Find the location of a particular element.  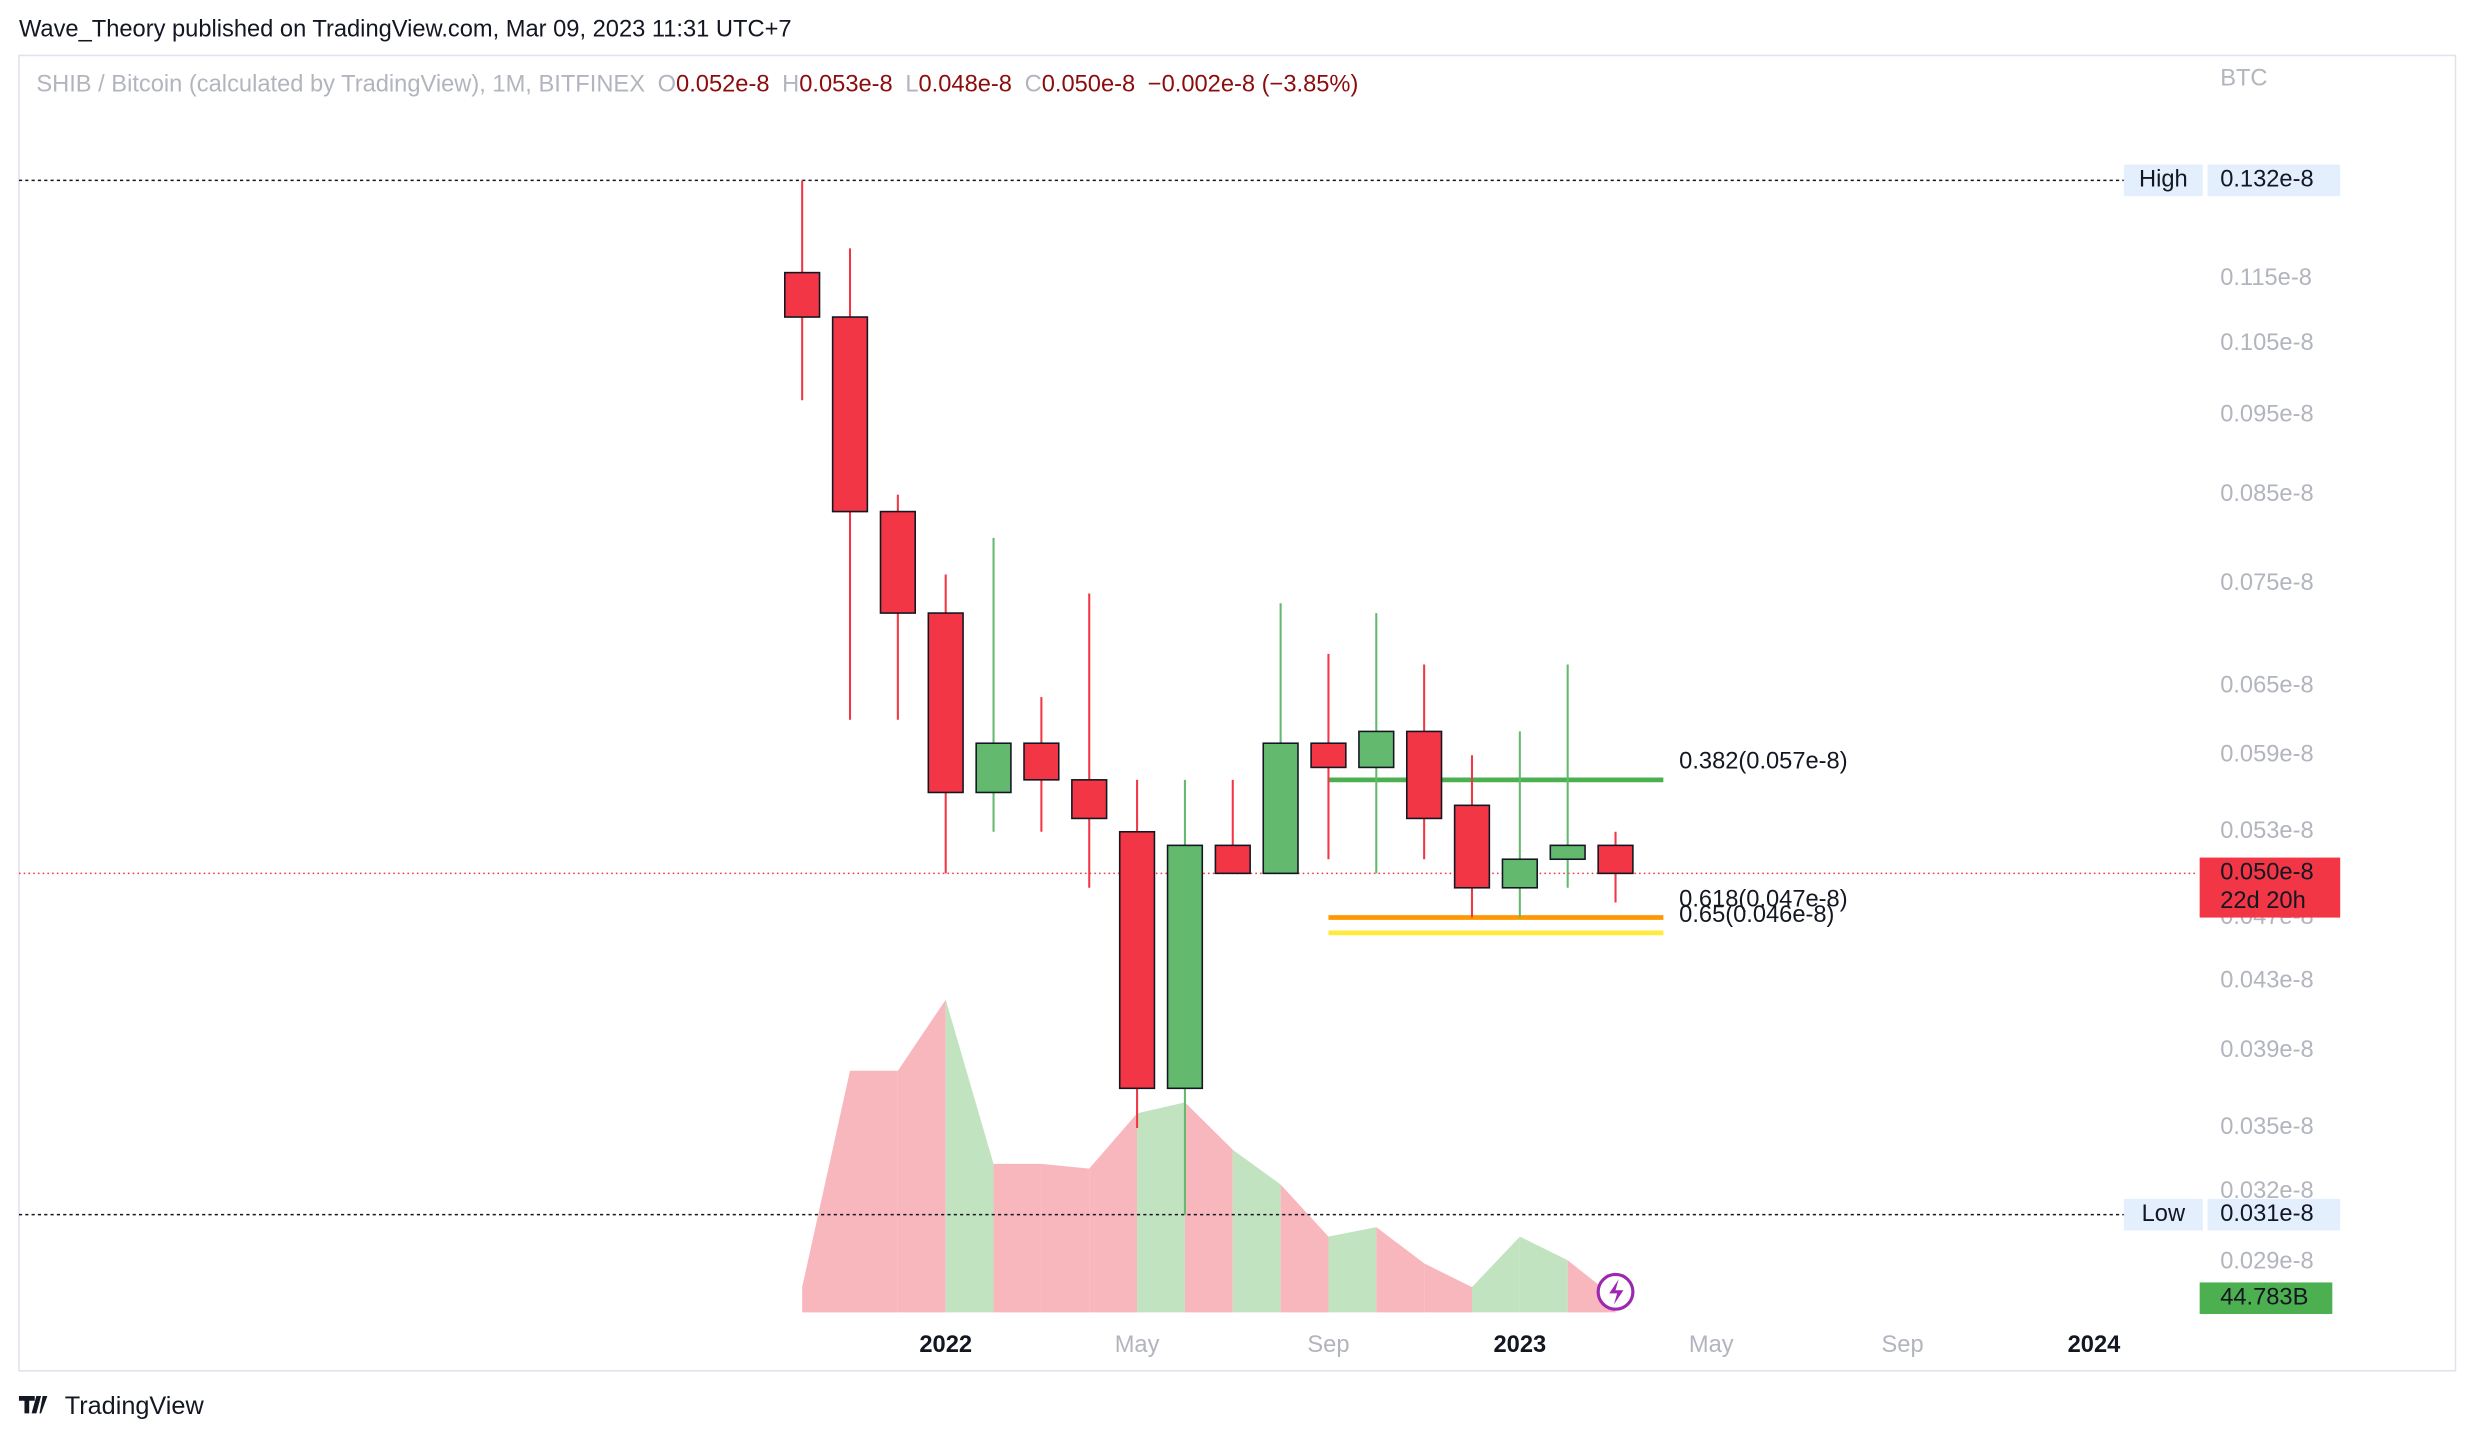

legend-key: C is located at coordinates (1033, 85).